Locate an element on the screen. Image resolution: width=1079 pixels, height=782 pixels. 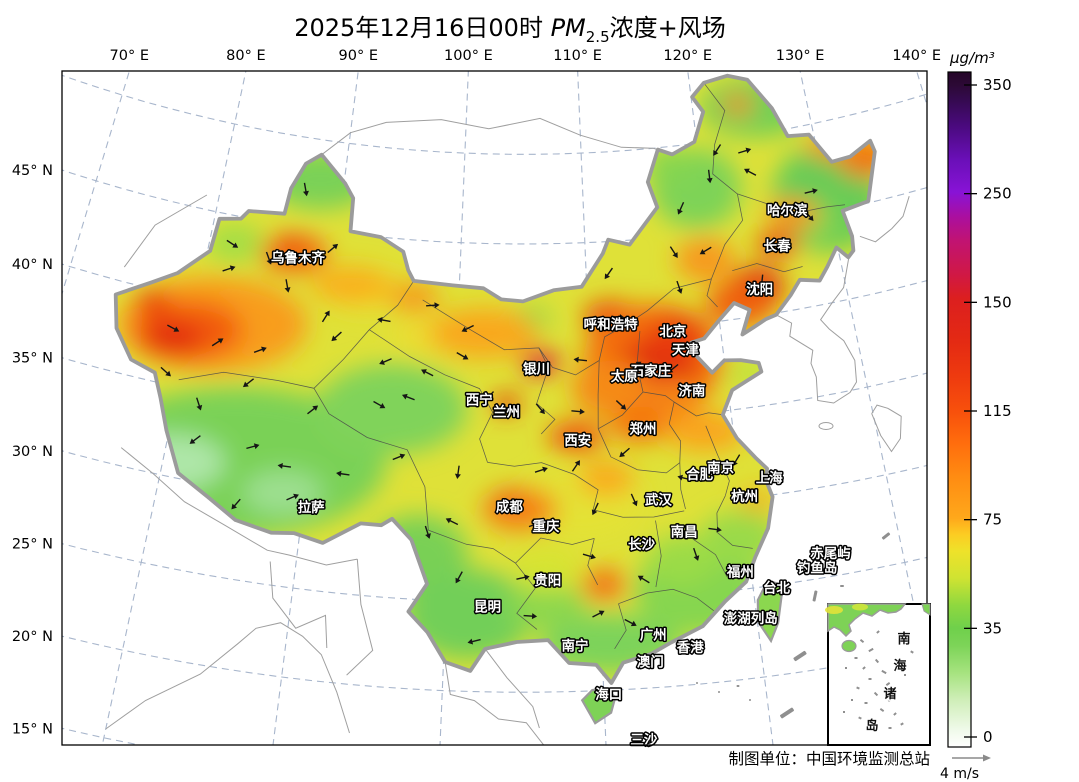
city-label: 澎湖列岛 is located at coordinates (751, 618).